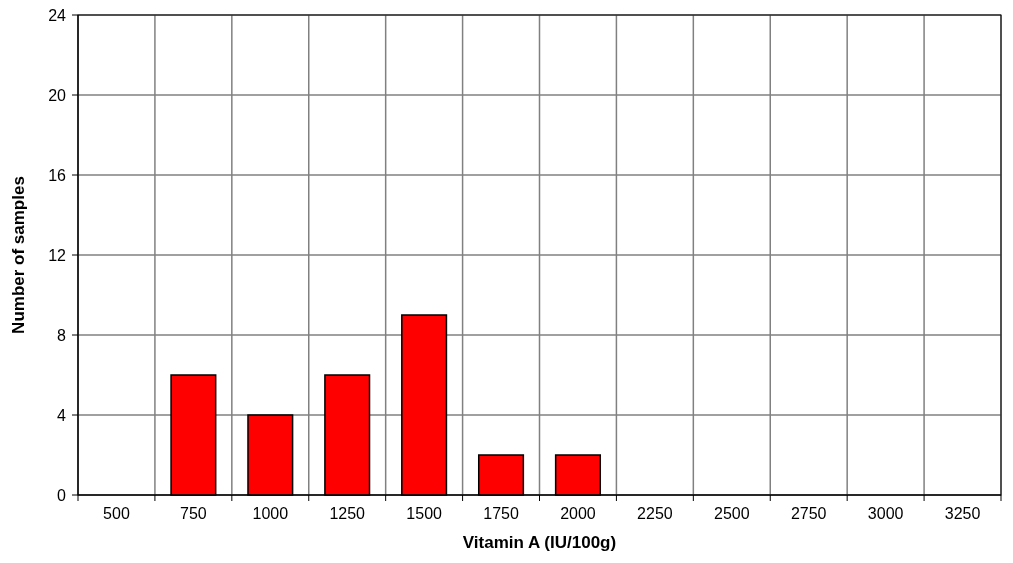 The height and width of the screenshot is (563, 1013). What do you see at coordinates (501, 513) in the screenshot?
I see `x-tick-label: 1750` at bounding box center [501, 513].